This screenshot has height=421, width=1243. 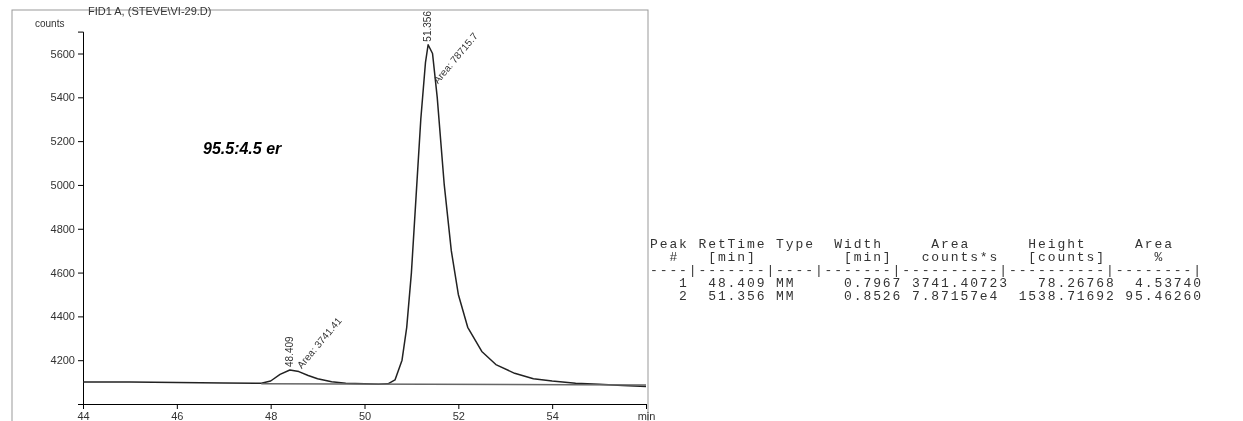 I want to click on y-tick-label: 4600, so click(x=62, y=272).